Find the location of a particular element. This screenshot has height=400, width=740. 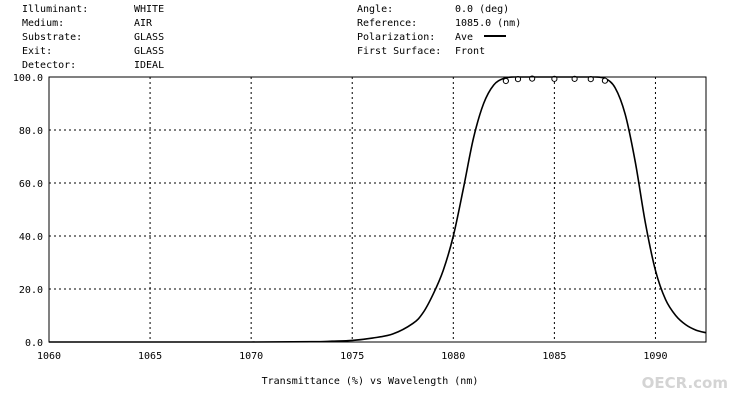

x-tick-label: 1070 is located at coordinates (251, 356).